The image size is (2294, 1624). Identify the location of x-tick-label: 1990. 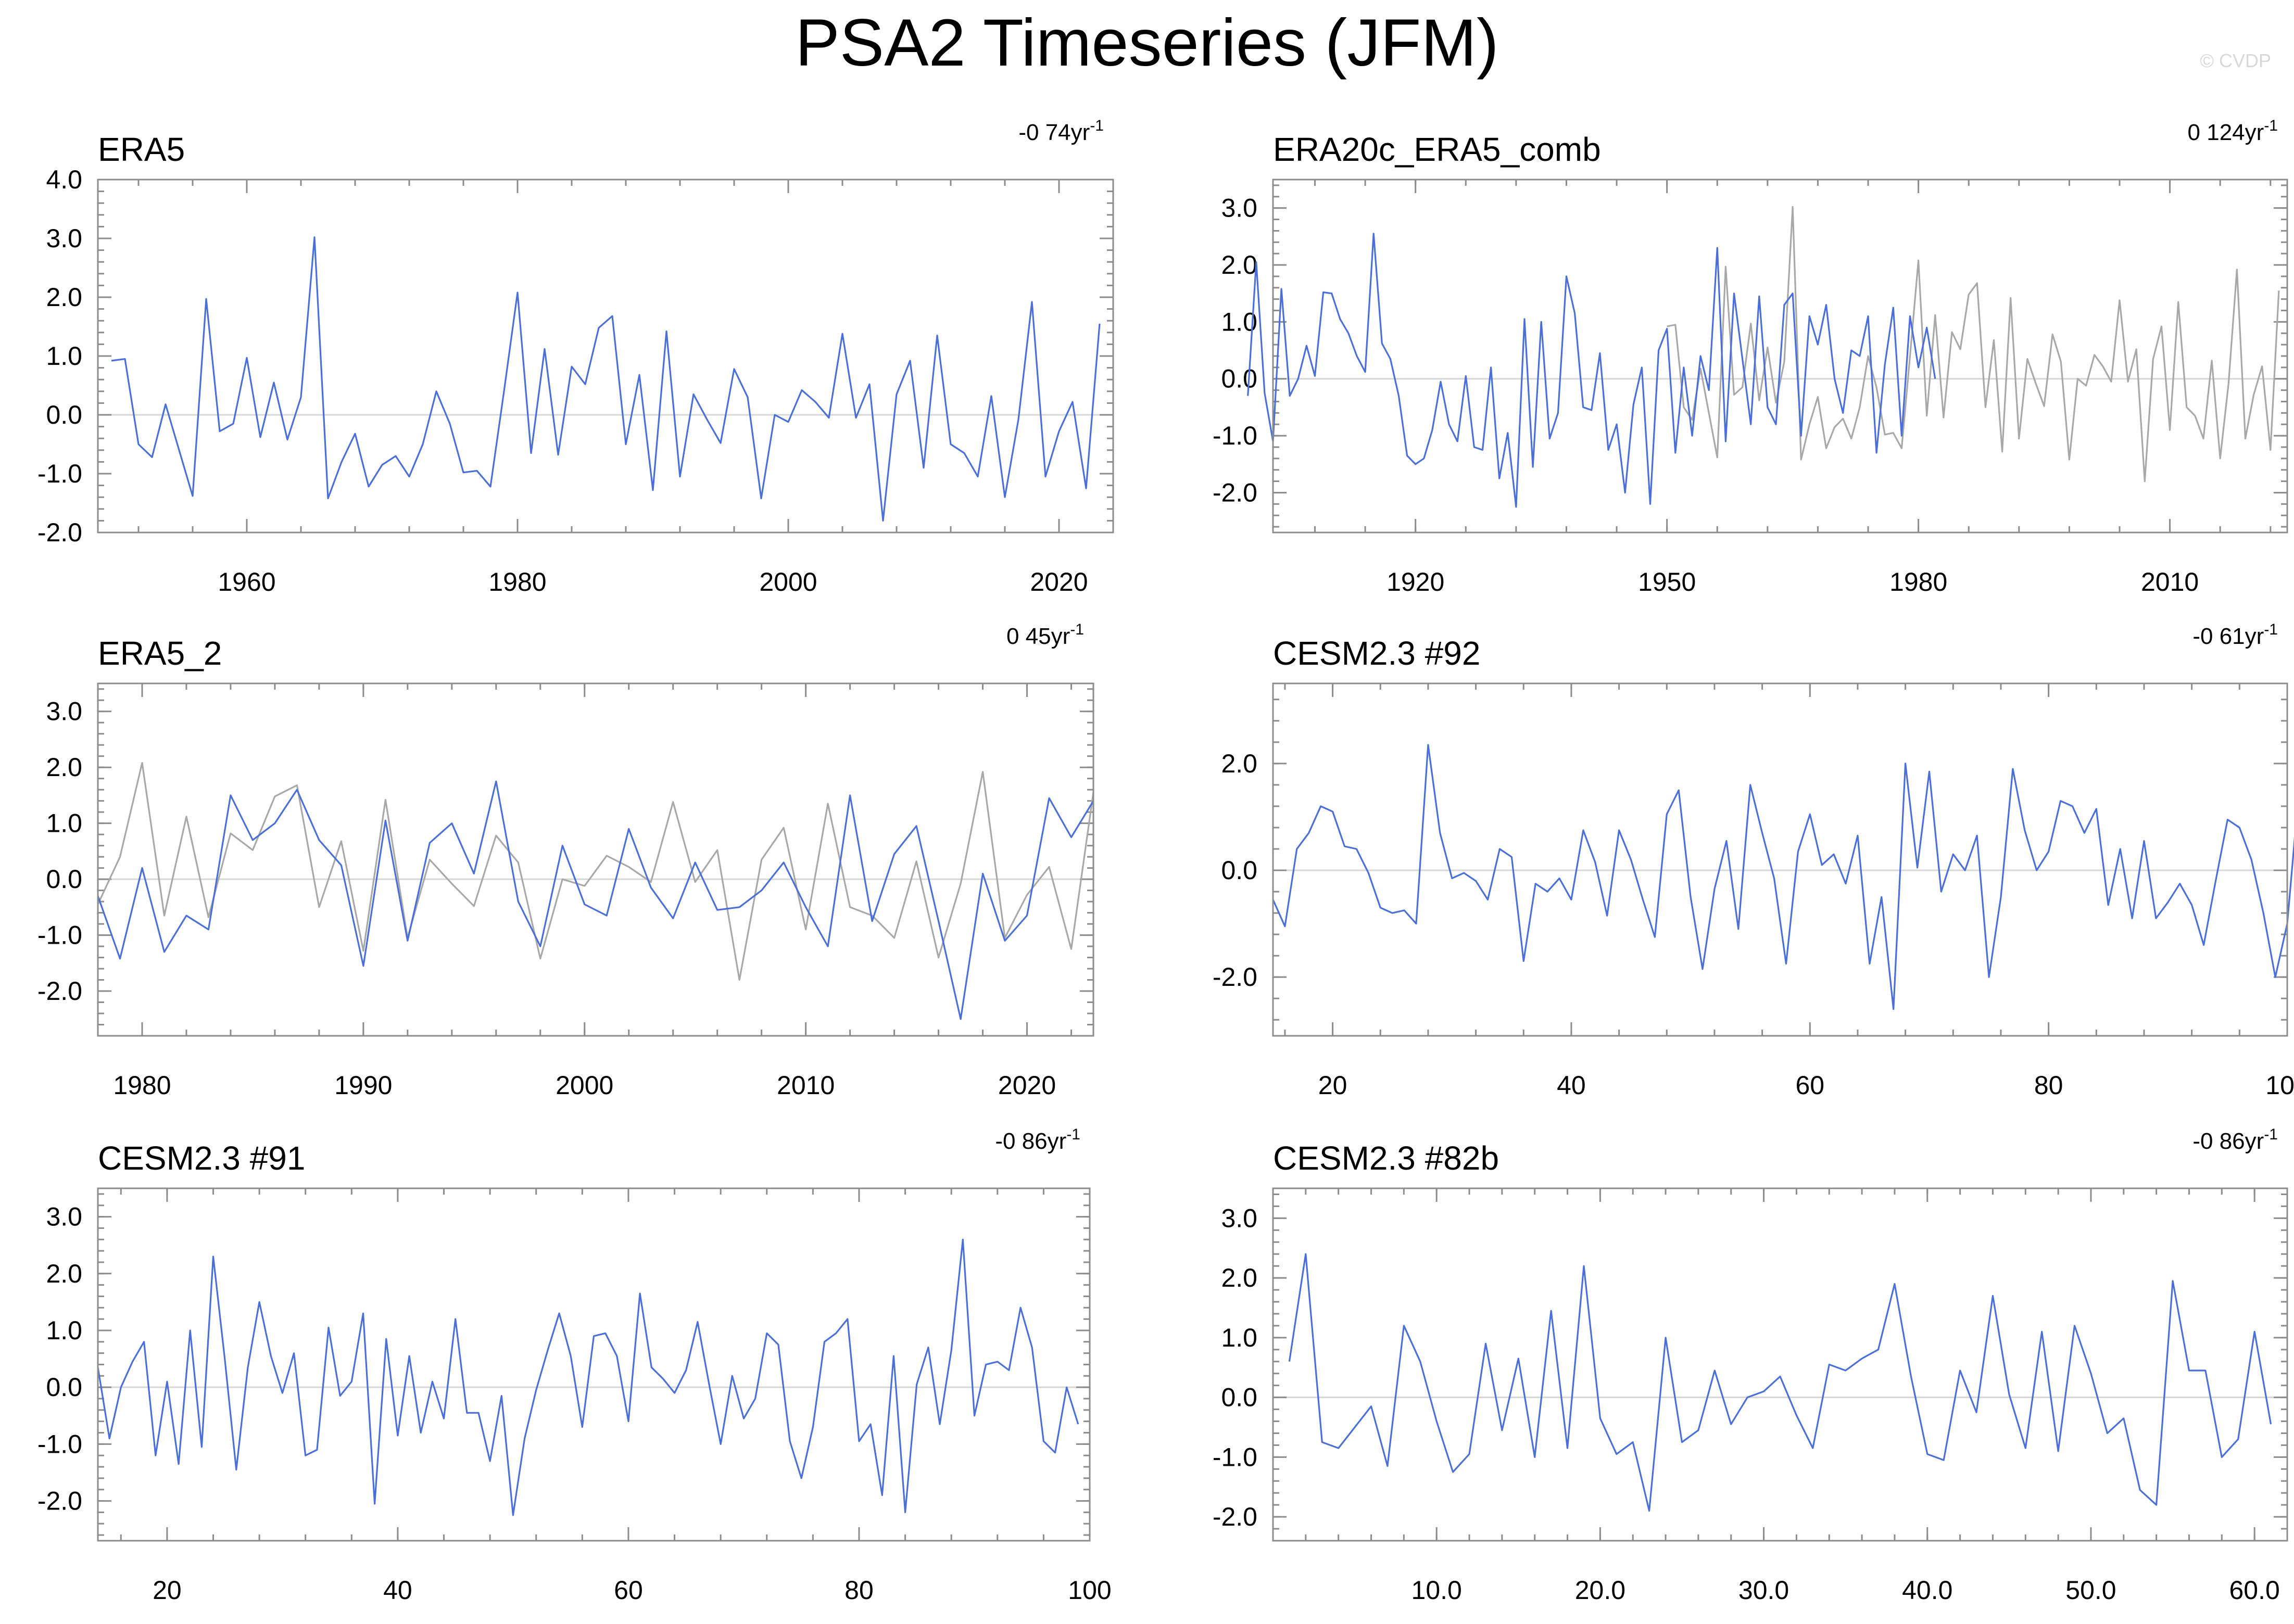
(363, 1086).